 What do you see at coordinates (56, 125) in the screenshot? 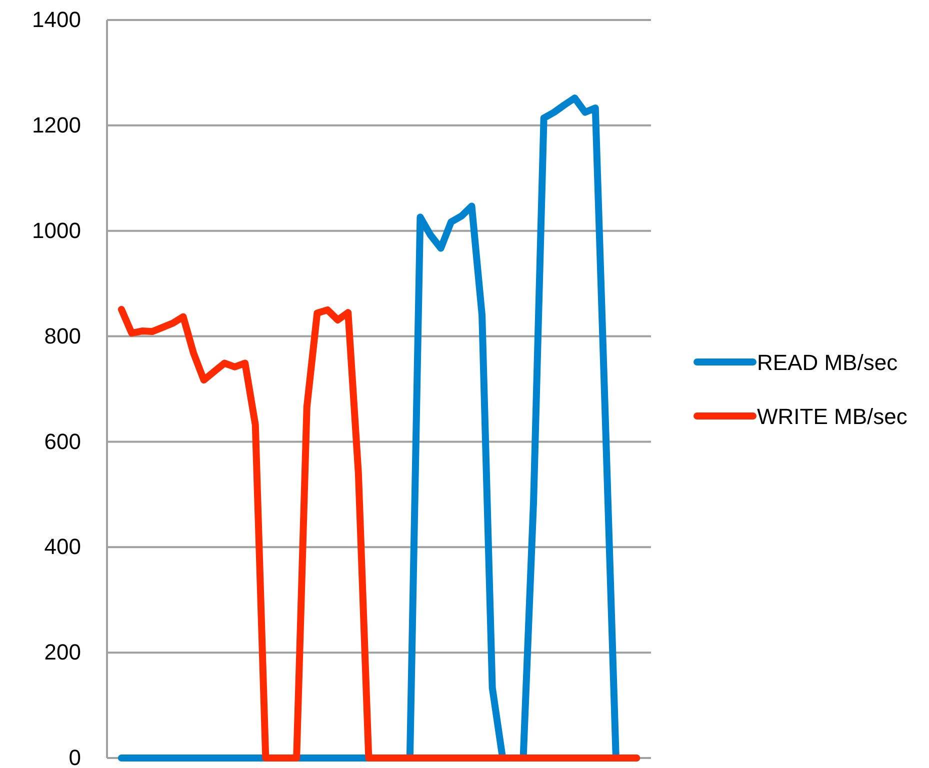
I see `y-tick-label: 1200` at bounding box center [56, 125].